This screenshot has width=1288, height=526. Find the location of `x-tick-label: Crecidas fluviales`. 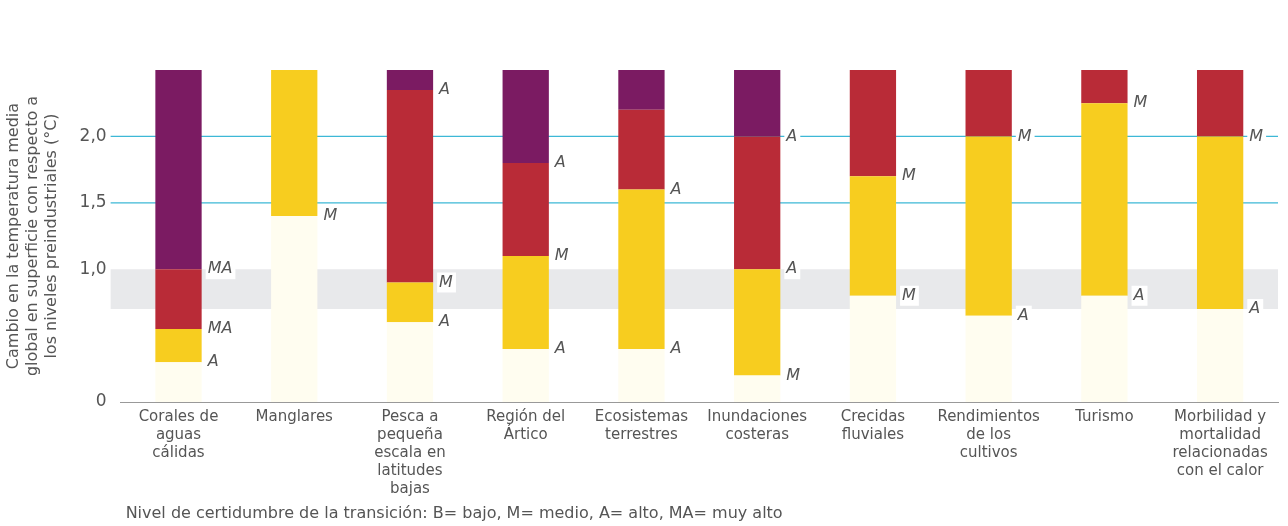

x-tick-label: Crecidas fluviales is located at coordinates (873, 424).